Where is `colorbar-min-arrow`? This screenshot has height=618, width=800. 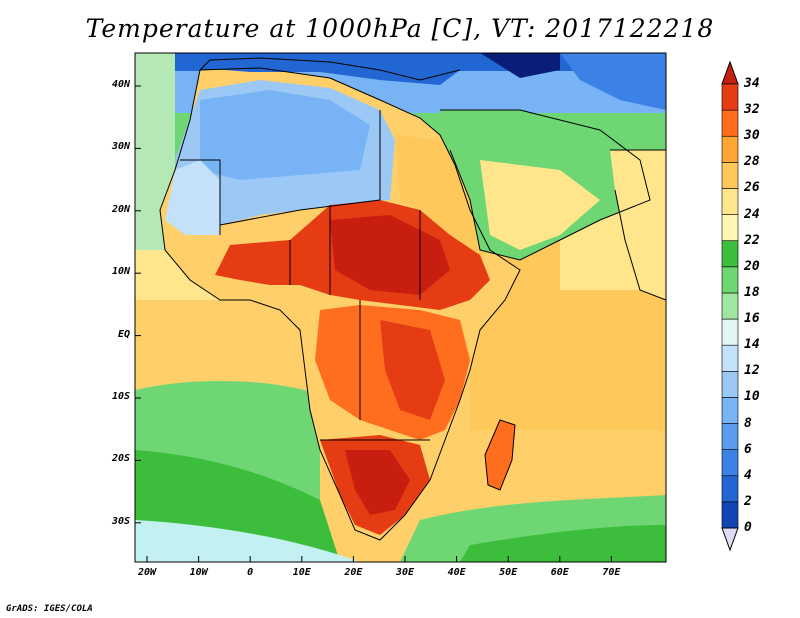
colorbar-min-arrow is located at coordinates (730, 539).